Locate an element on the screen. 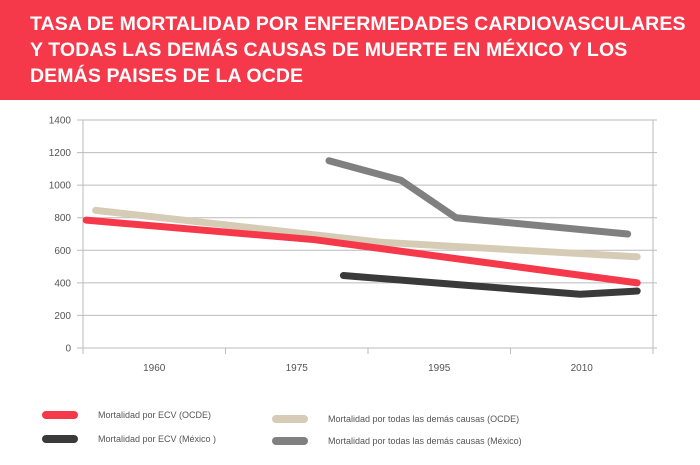  y-tick-label: 0 is located at coordinates (68, 349).